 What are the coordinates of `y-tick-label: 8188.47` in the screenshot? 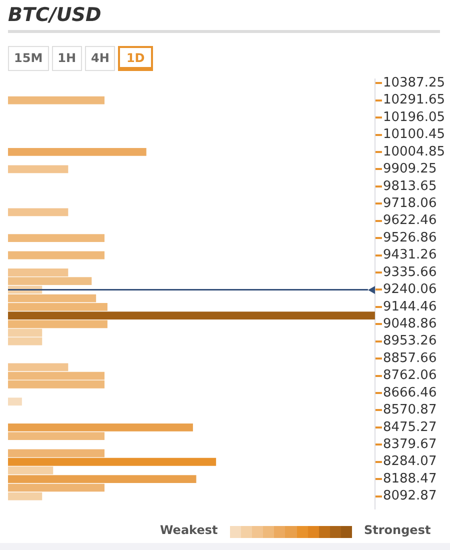 It's located at (409, 478).